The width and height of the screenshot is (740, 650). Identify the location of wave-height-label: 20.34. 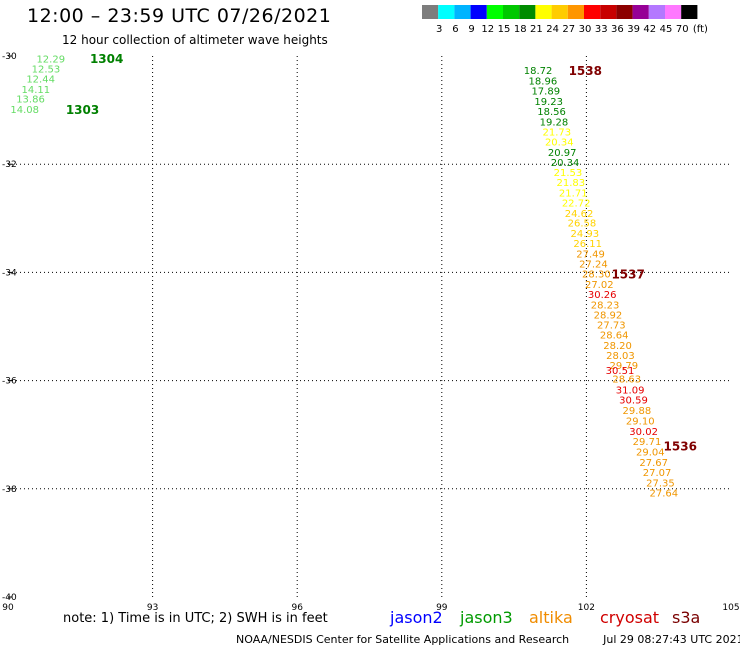
(559, 142).